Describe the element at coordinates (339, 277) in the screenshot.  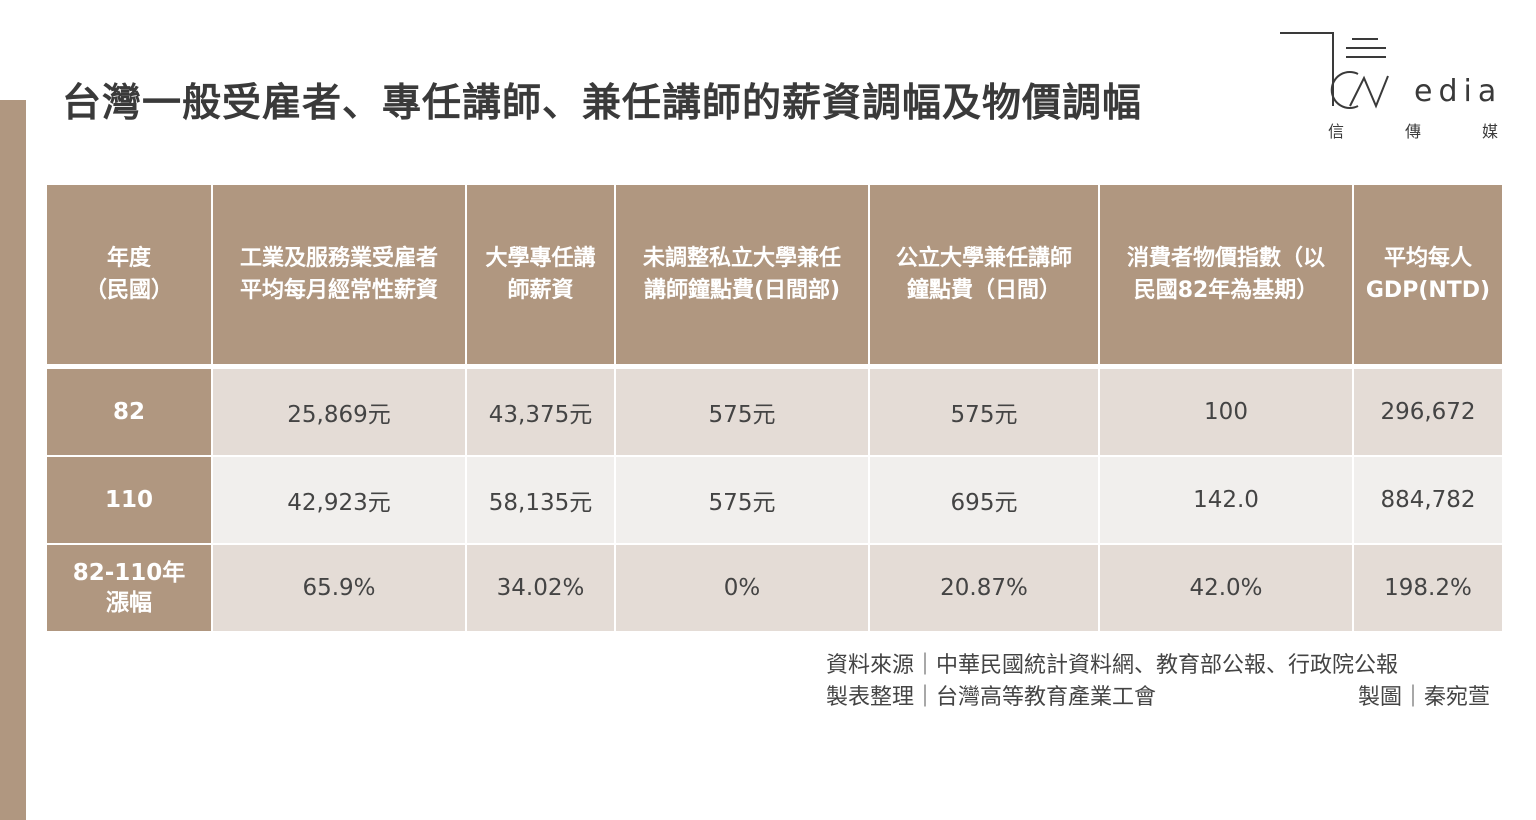
I see `column-header: 工業及服務業受雇者 平均每月經常性薪資` at that location.